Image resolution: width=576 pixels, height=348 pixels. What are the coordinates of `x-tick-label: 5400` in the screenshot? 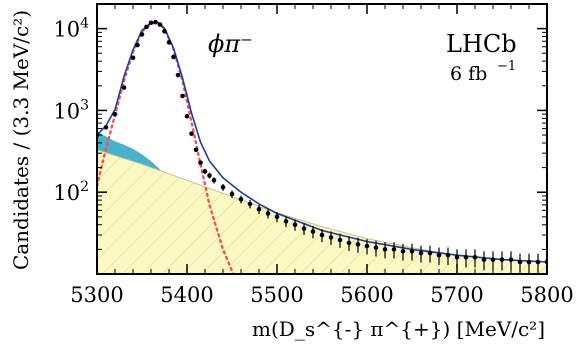 It's located at (186, 295).